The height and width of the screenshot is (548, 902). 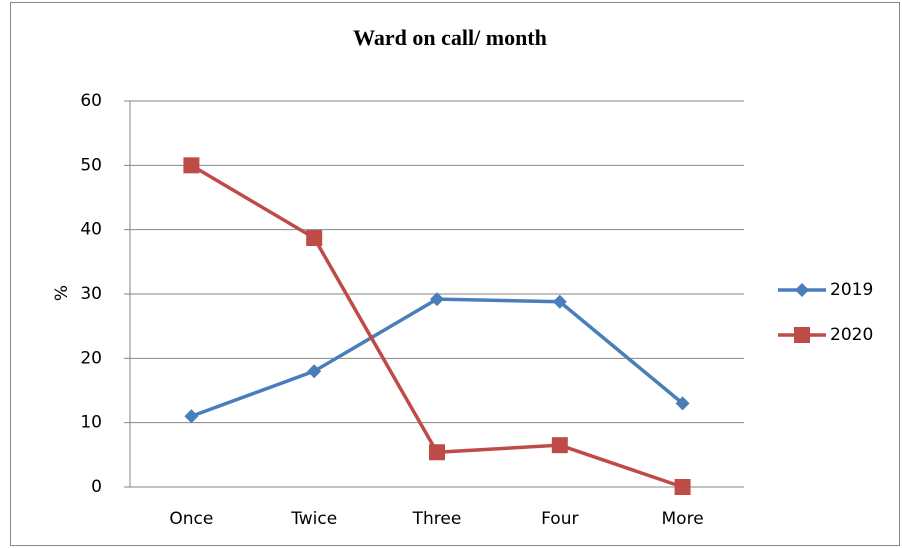 What do you see at coordinates (559, 519) in the screenshot?
I see `x-tick-label: Four` at bounding box center [559, 519].